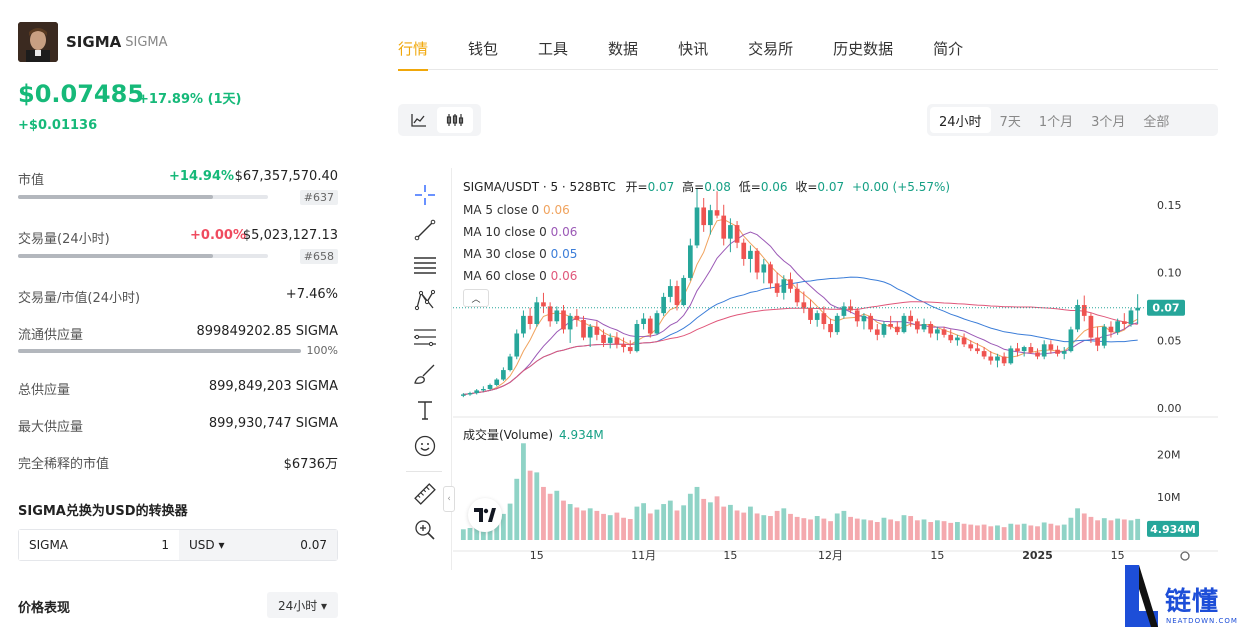 The width and height of the screenshot is (1237, 631). What do you see at coordinates (258, 545) in the screenshot?
I see `converter-to: USD ▾ 0.07` at bounding box center [258, 545].